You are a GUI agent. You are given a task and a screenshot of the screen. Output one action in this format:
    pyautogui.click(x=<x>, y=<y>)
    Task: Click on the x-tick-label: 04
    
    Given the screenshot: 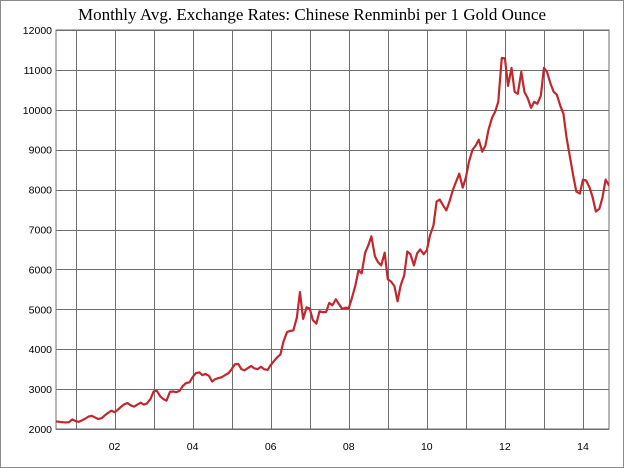 What is the action you would take?
    pyautogui.click(x=193, y=447)
    